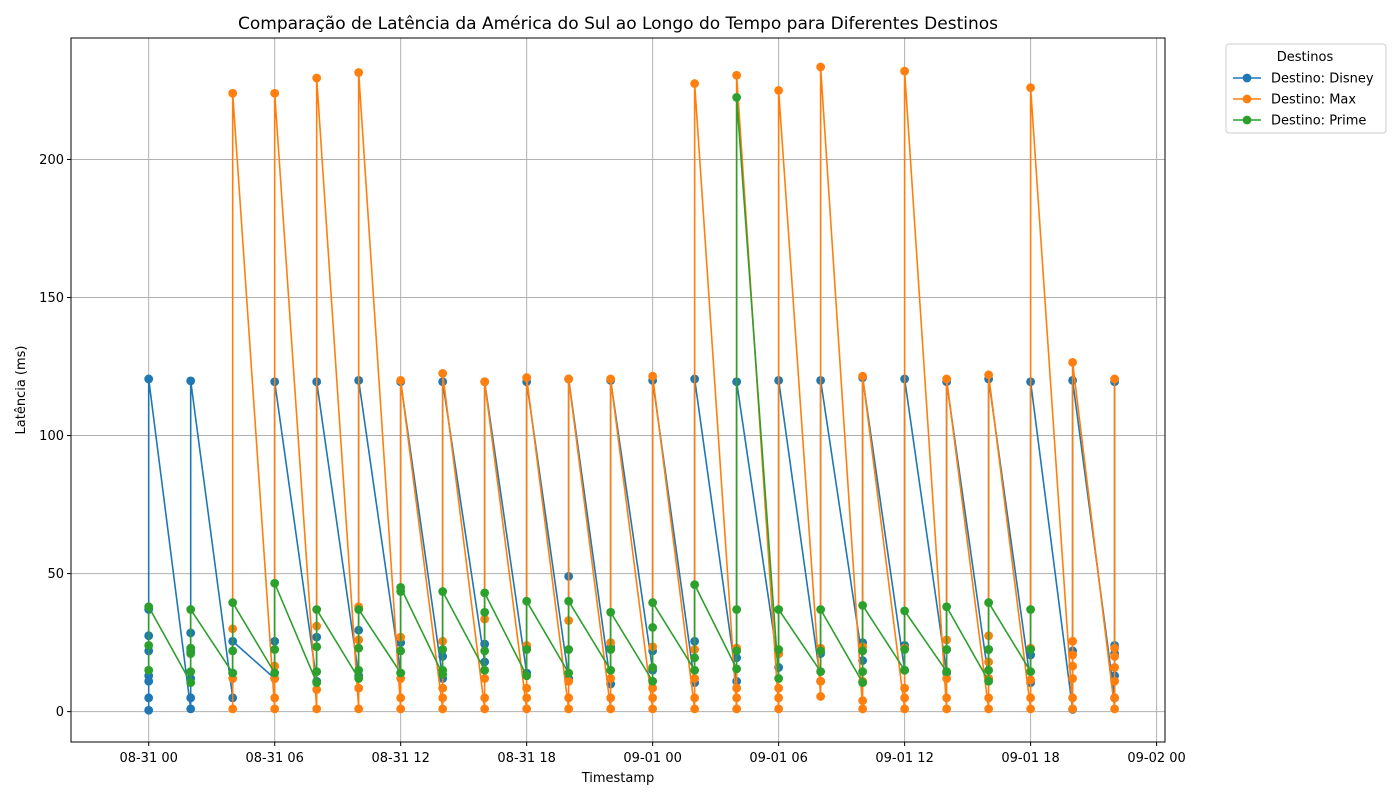 This screenshot has height=800, width=1400. I want to click on legend-marker, so click(1247, 78).